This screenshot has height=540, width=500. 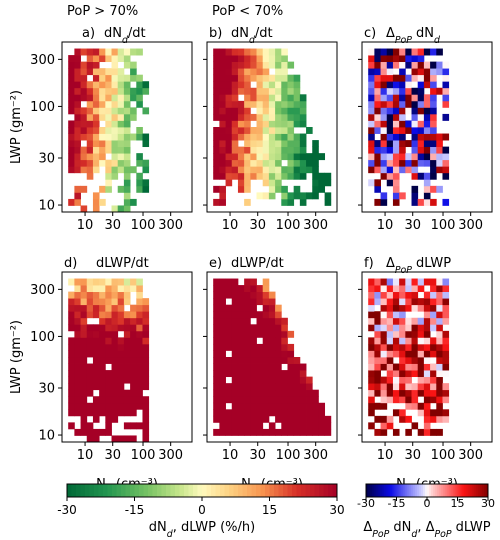 What do you see at coordinates (70, 263) in the screenshot?
I see `panel-letter: d)` at bounding box center [70, 263].